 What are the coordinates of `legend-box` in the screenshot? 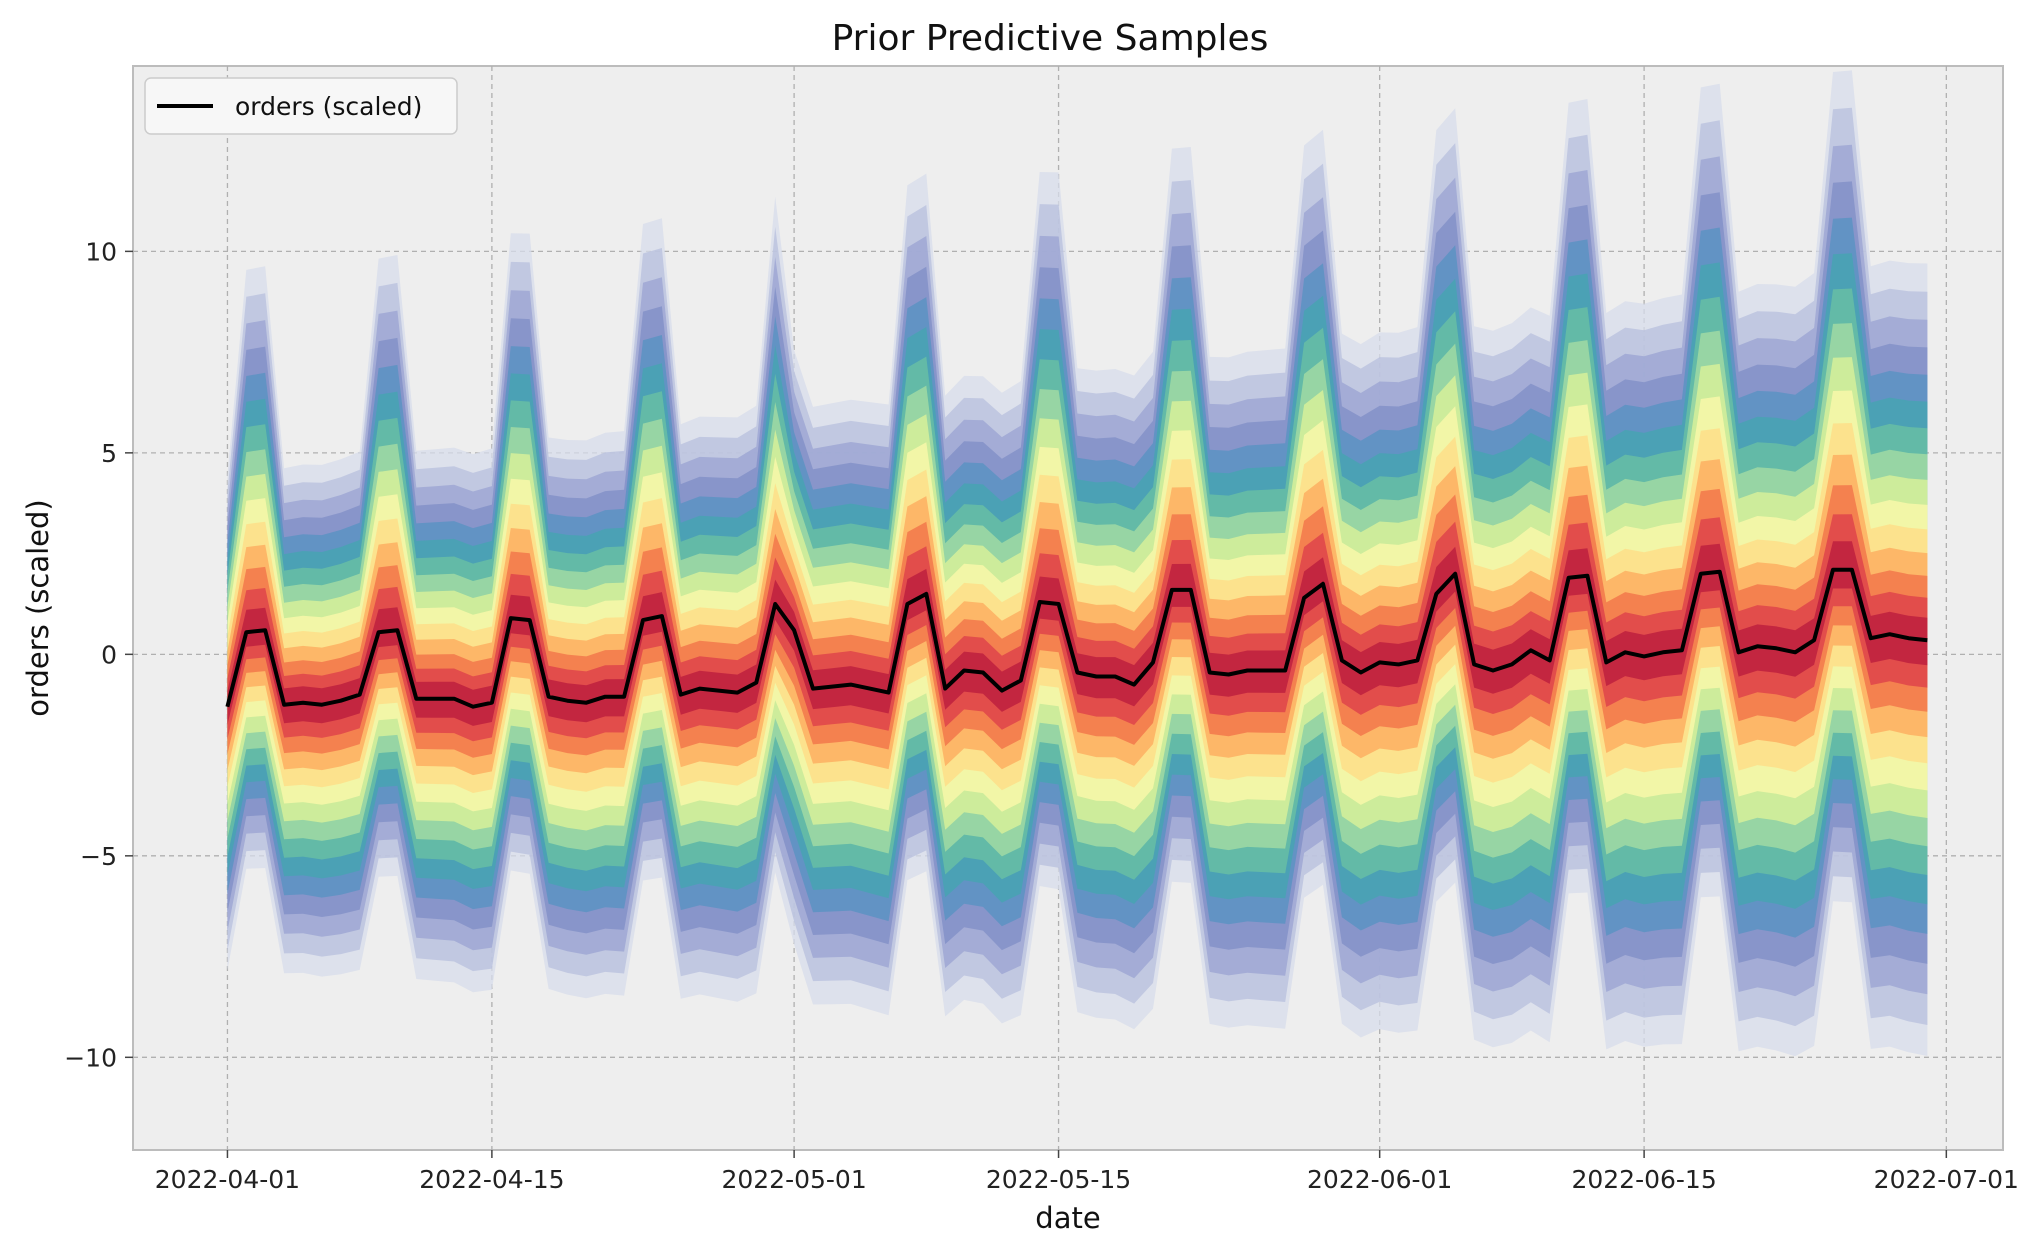 It's located at (301, 106).